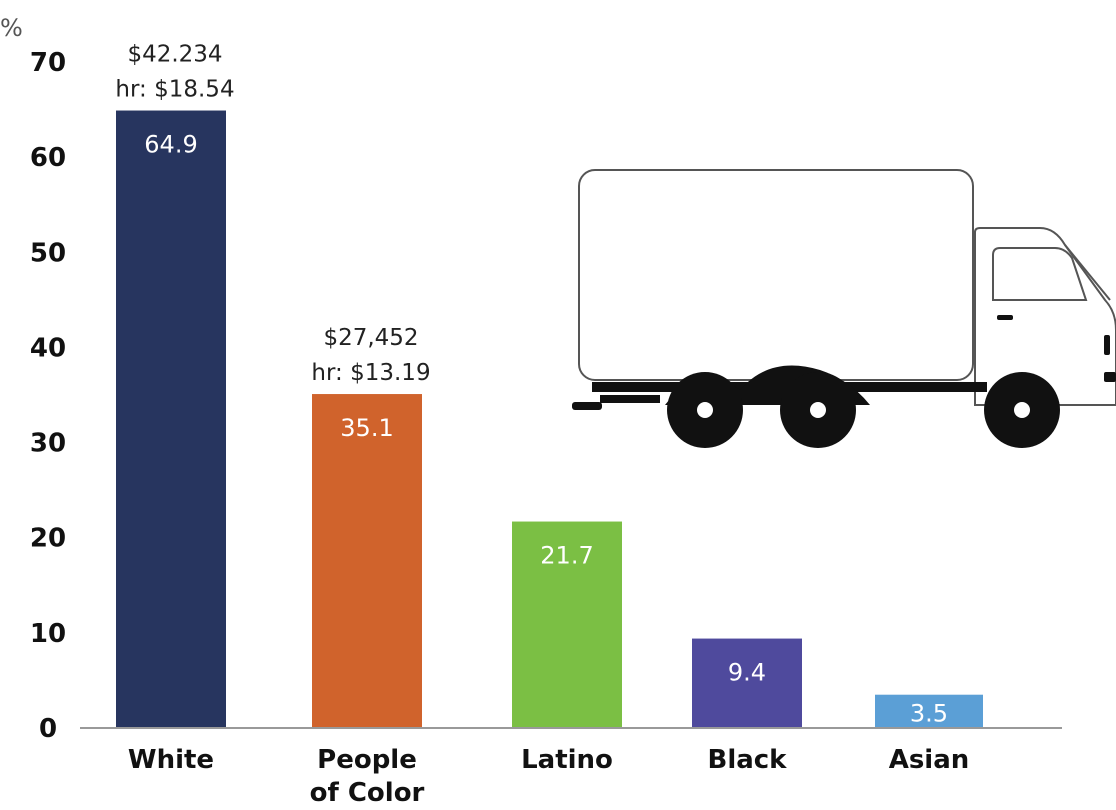 This screenshot has height=810, width=1116. What do you see at coordinates (48, 729) in the screenshot?
I see `y-tick-label: 0` at bounding box center [48, 729].